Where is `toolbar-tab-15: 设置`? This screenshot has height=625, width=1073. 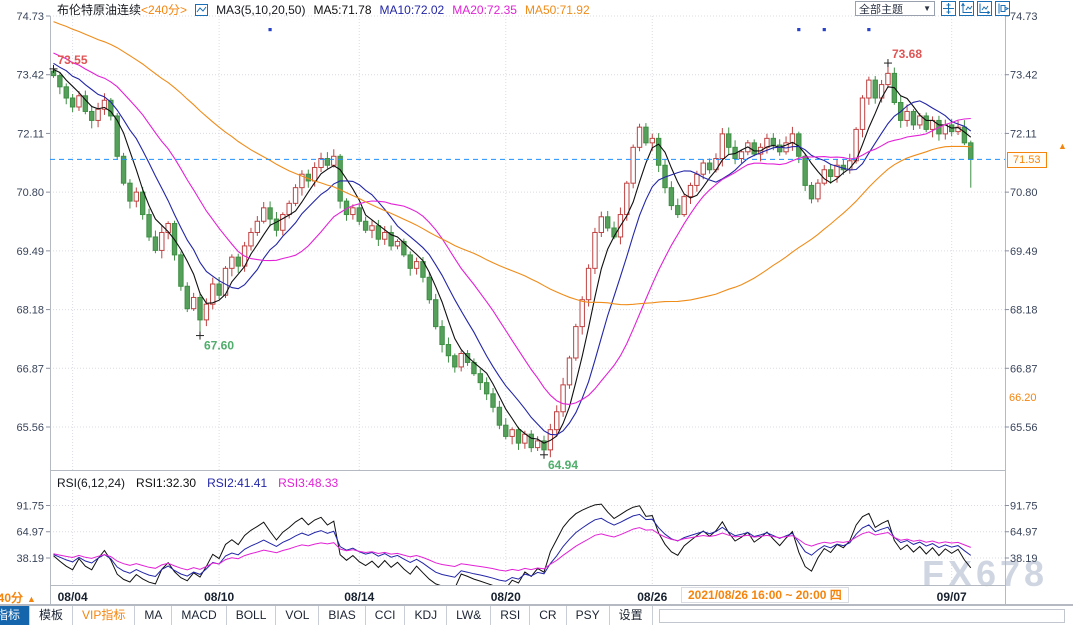 toolbar-tab-15: 设置 is located at coordinates (631, 615).